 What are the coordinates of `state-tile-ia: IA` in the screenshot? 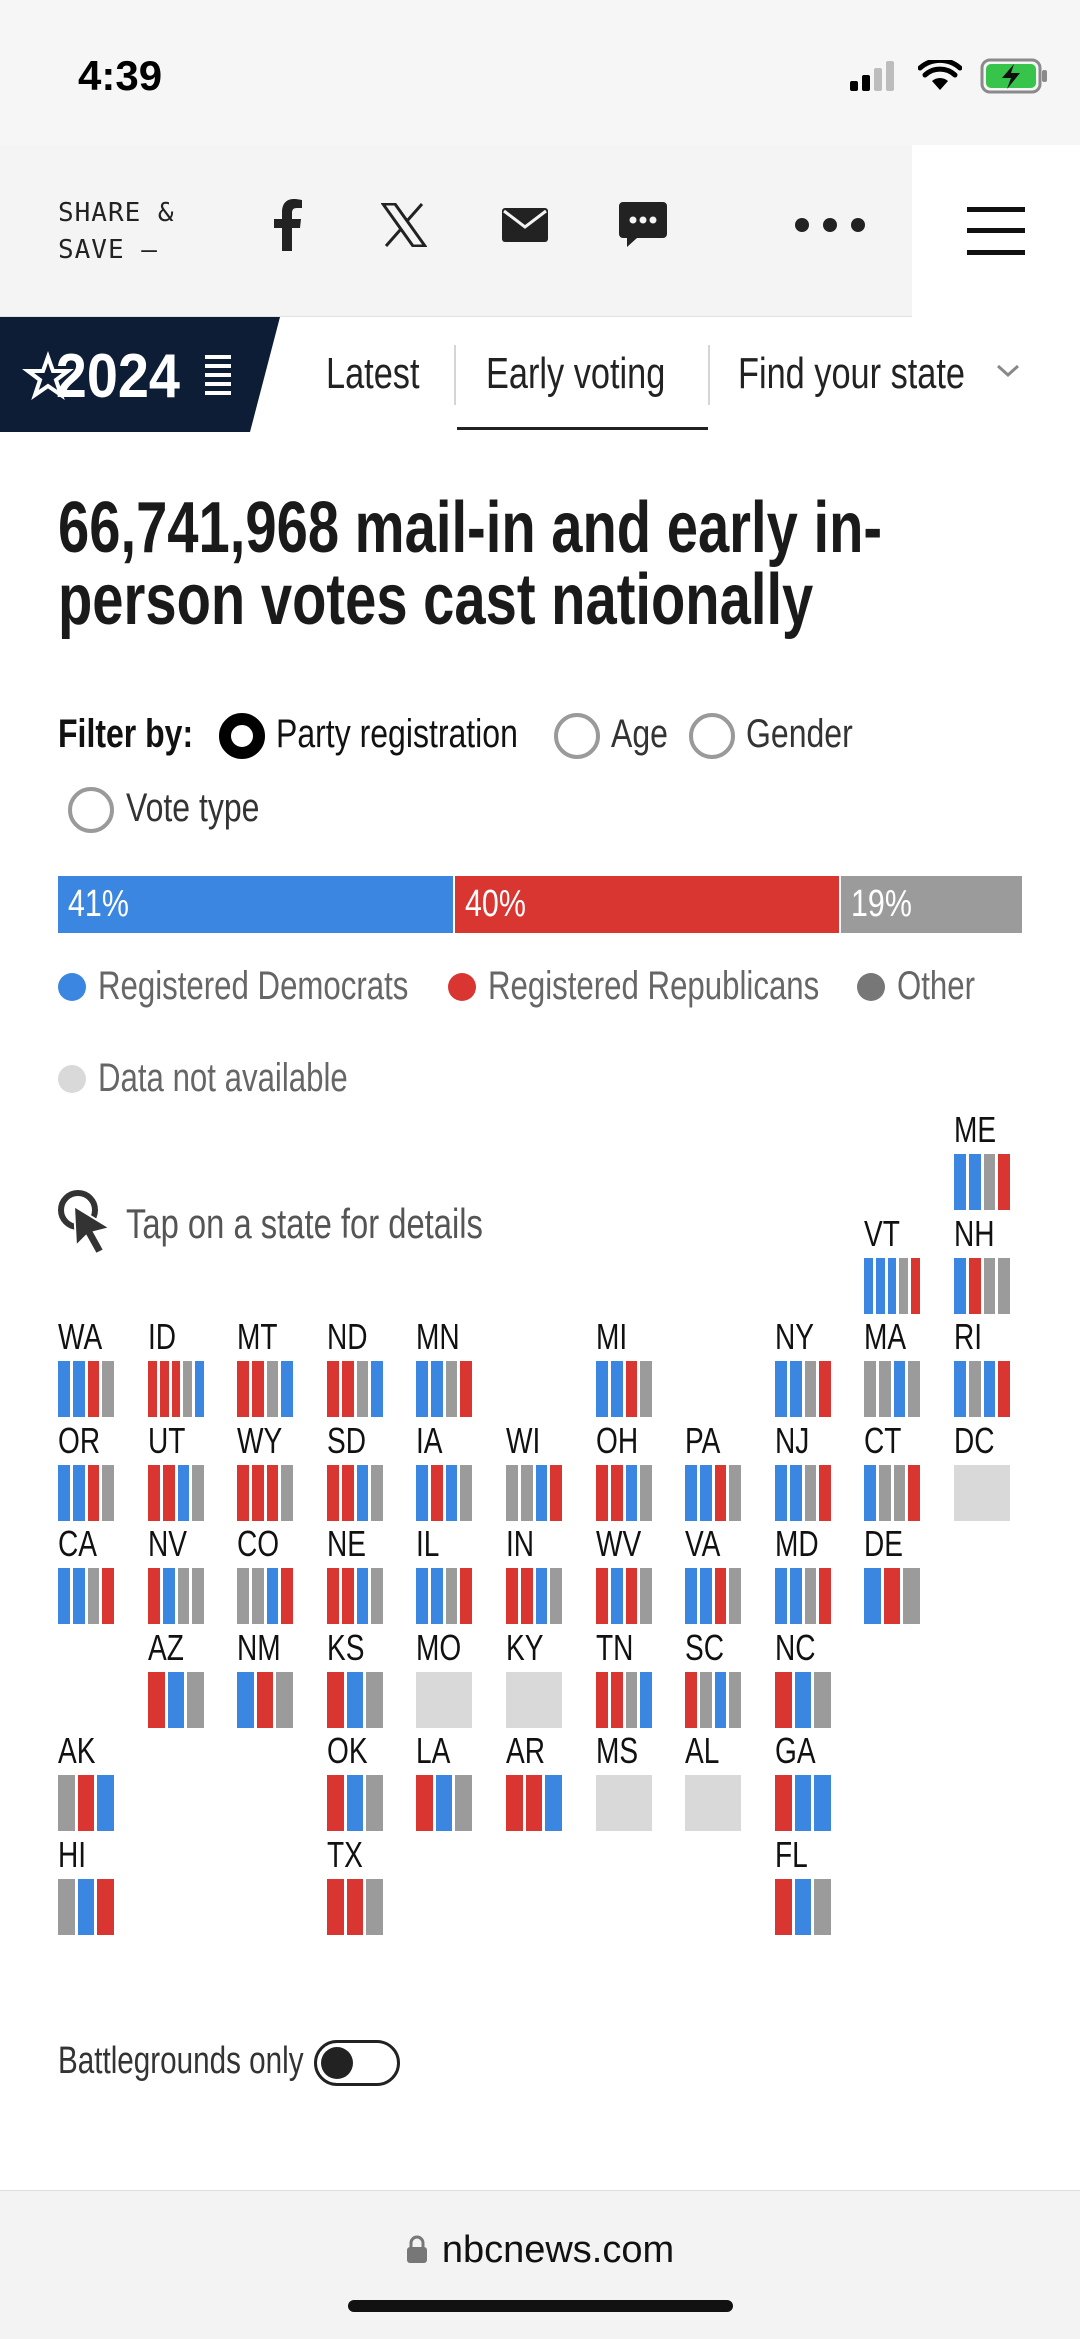 It's located at (446, 1471).